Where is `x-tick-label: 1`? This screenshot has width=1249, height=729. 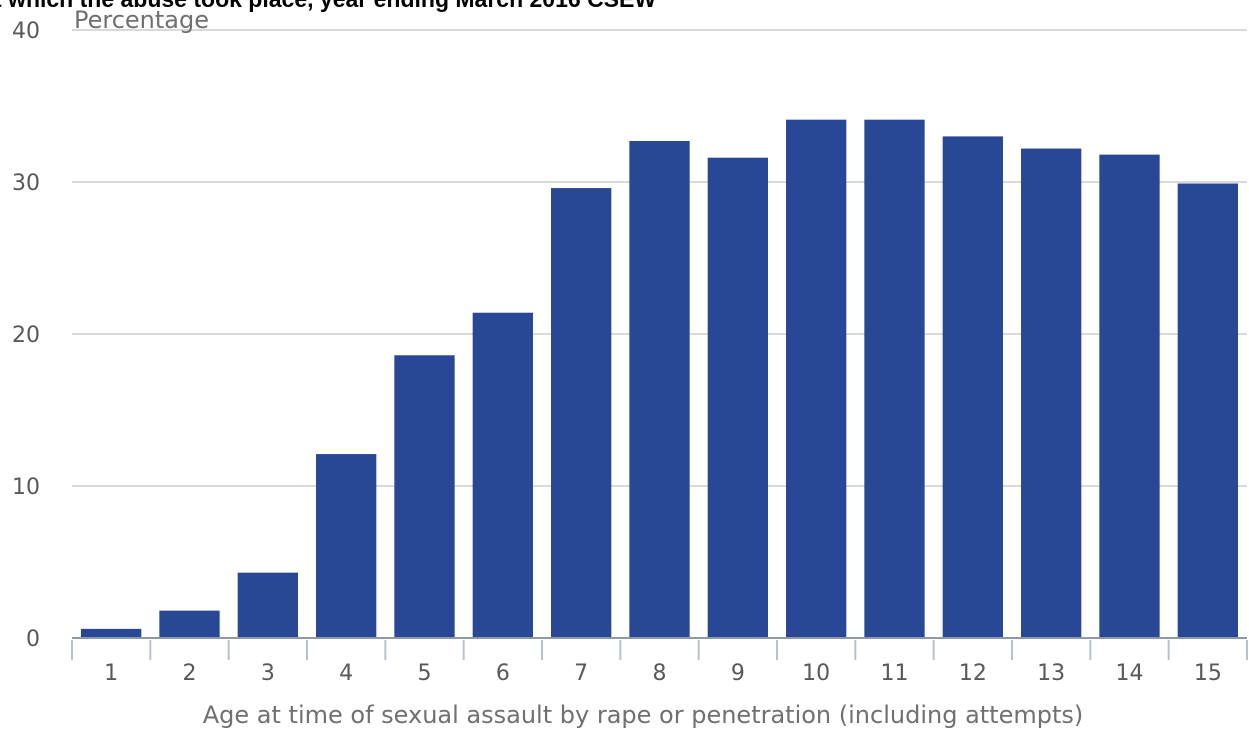
x-tick-label: 1 is located at coordinates (111, 673).